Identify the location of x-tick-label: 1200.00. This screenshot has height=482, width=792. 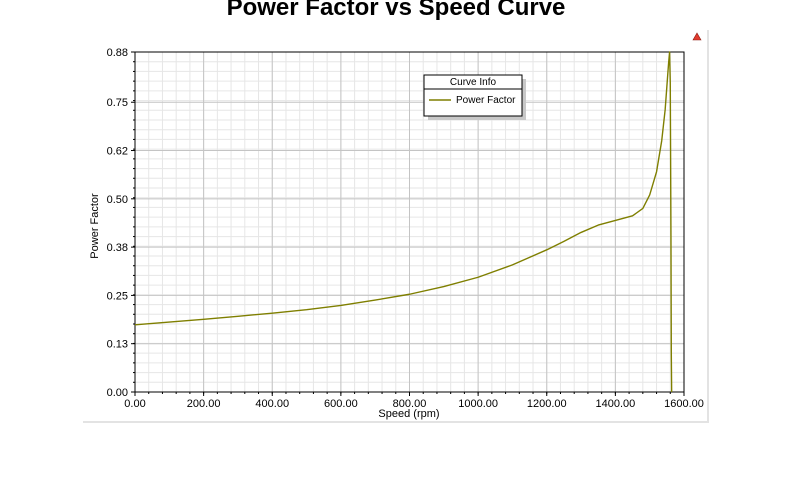
(547, 404).